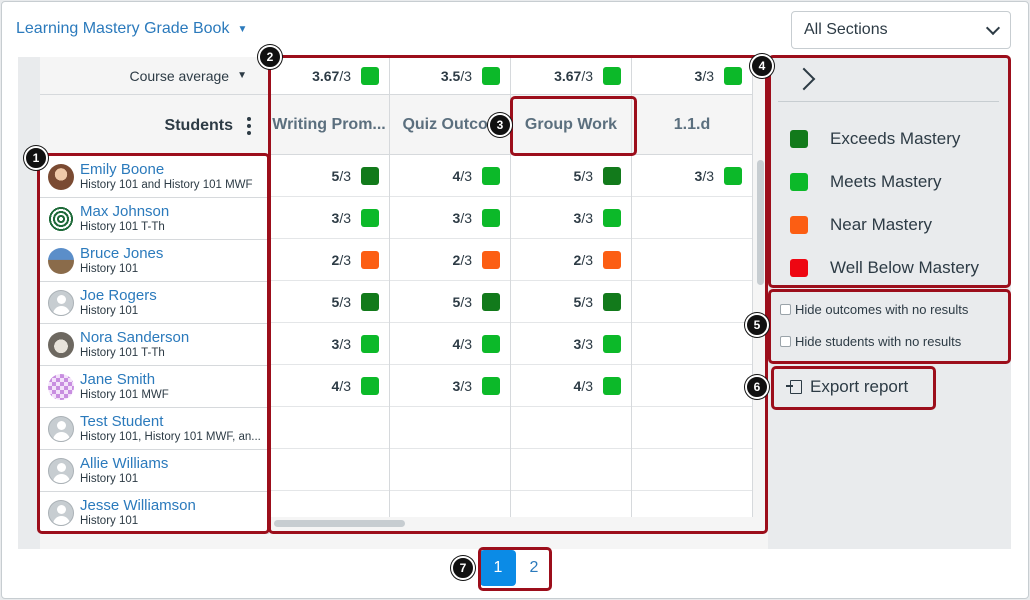 This screenshot has height=600, width=1030. I want to click on score-text: 4/3, so click(583, 386).